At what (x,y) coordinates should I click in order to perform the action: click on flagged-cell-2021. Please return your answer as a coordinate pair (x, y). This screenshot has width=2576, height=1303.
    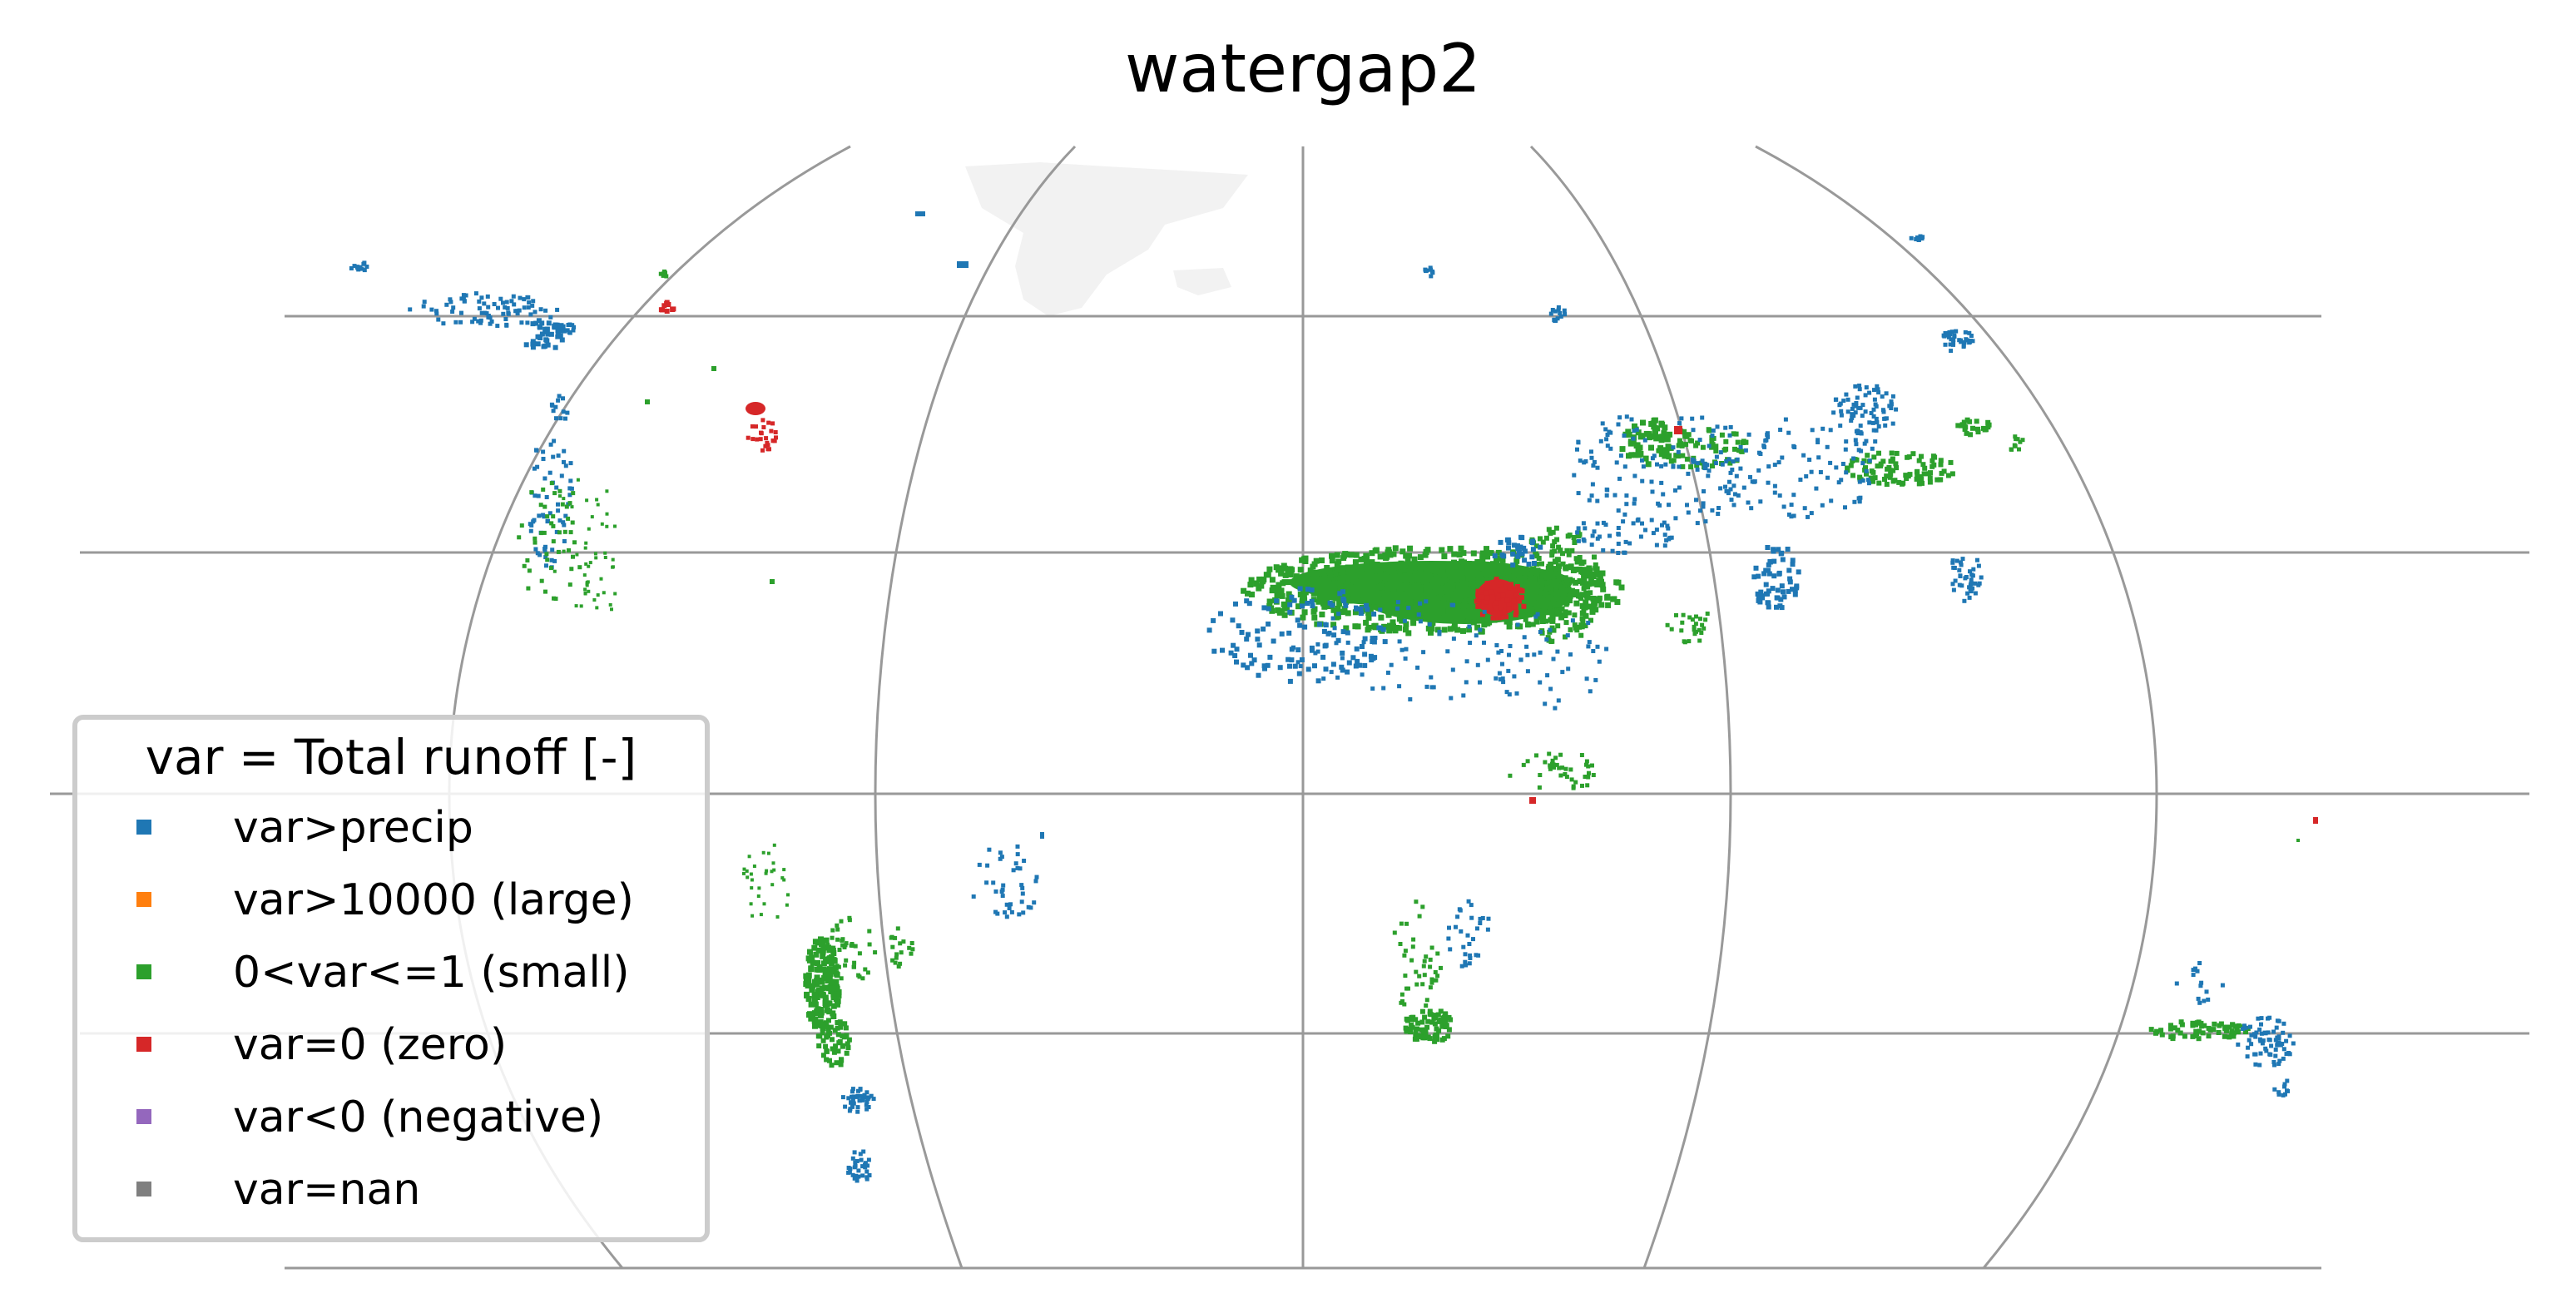
    Looking at the image, I should click on (2316, 820).